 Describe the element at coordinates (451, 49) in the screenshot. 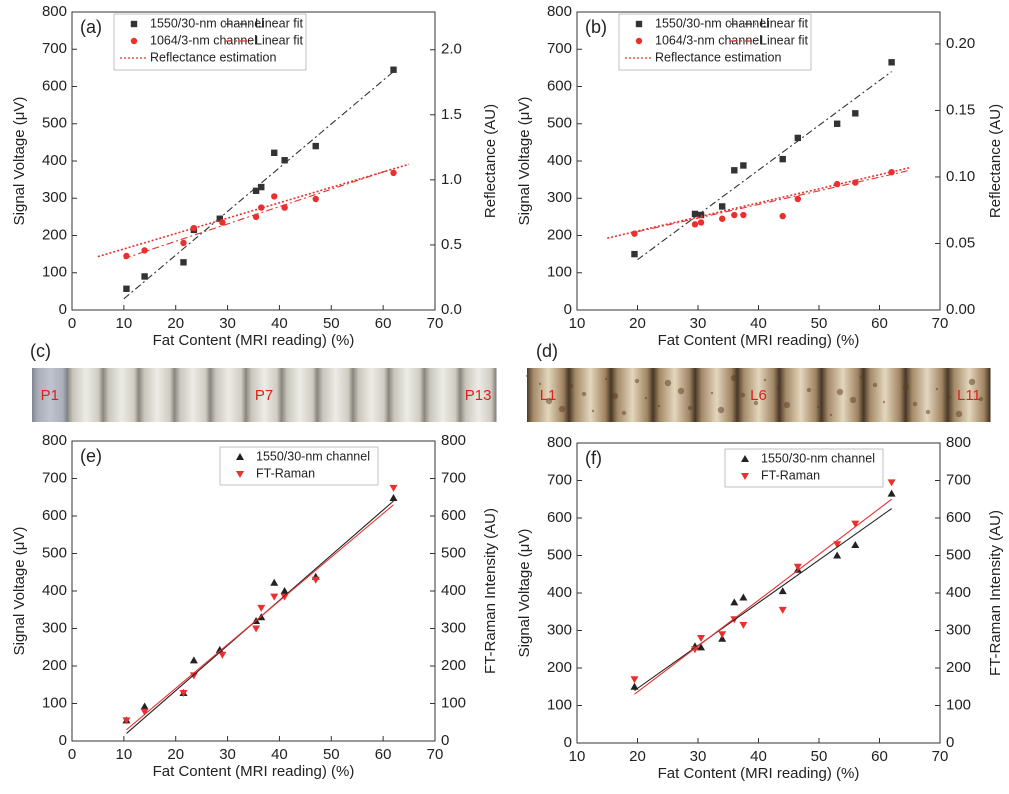

I see `y2-tick-label: 2.0` at that location.